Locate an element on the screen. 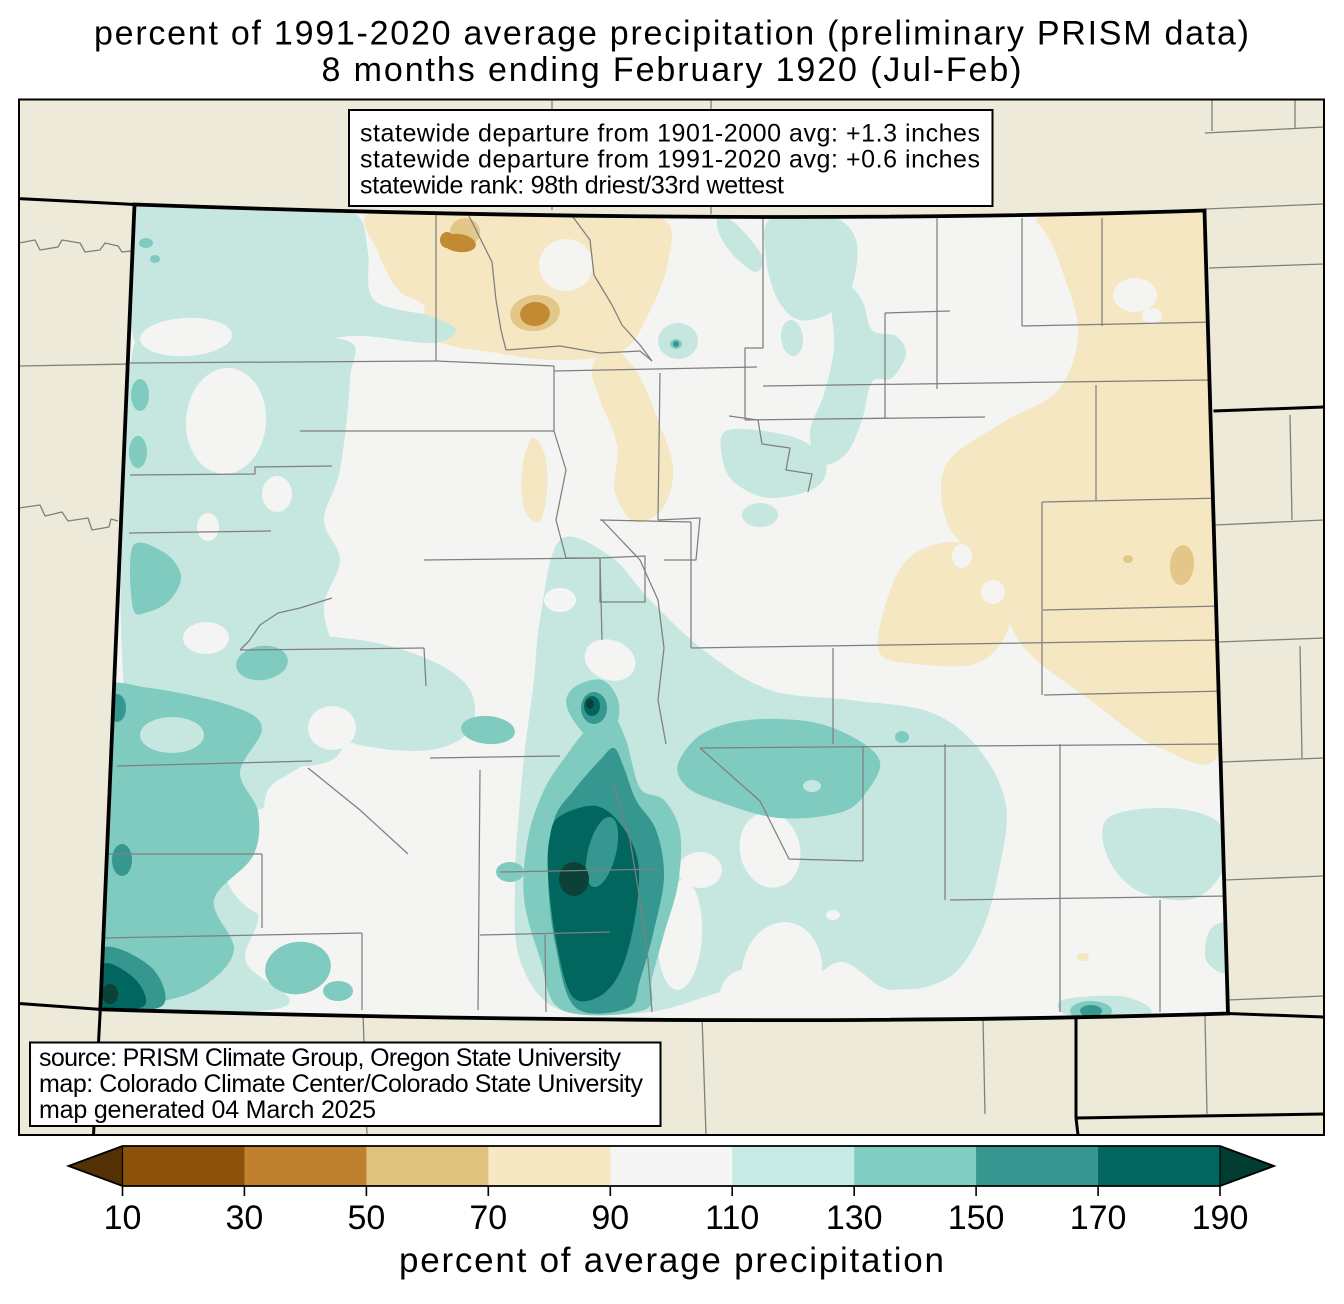  svg-text: 190 is located at coordinates (1220, 1218).